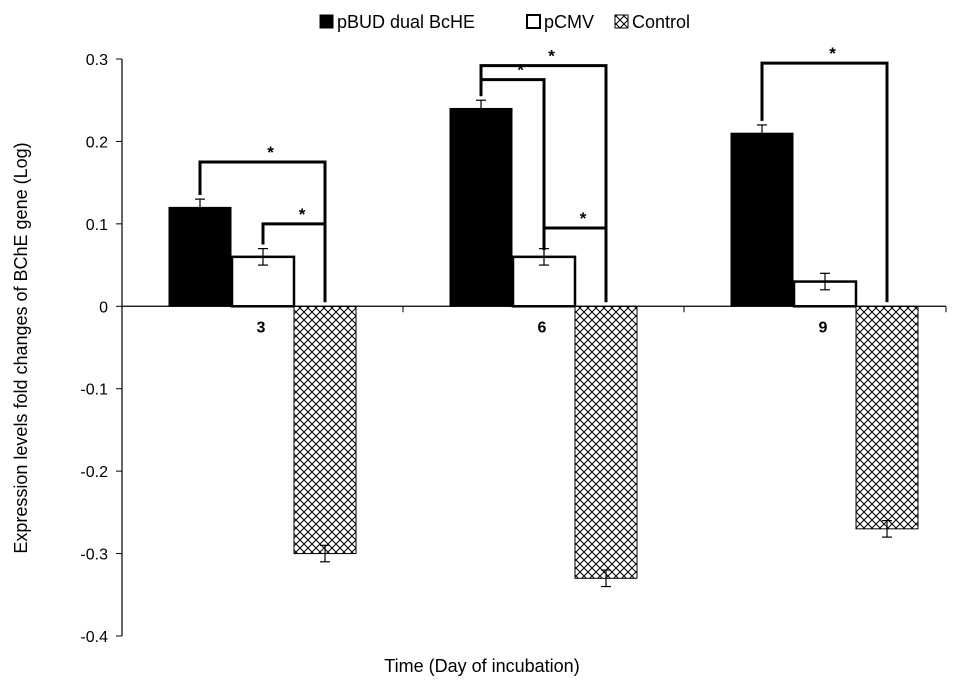 The width and height of the screenshot is (956, 681). What do you see at coordinates (94, 472) in the screenshot?
I see `y-tick-label: -0.2` at bounding box center [94, 472].